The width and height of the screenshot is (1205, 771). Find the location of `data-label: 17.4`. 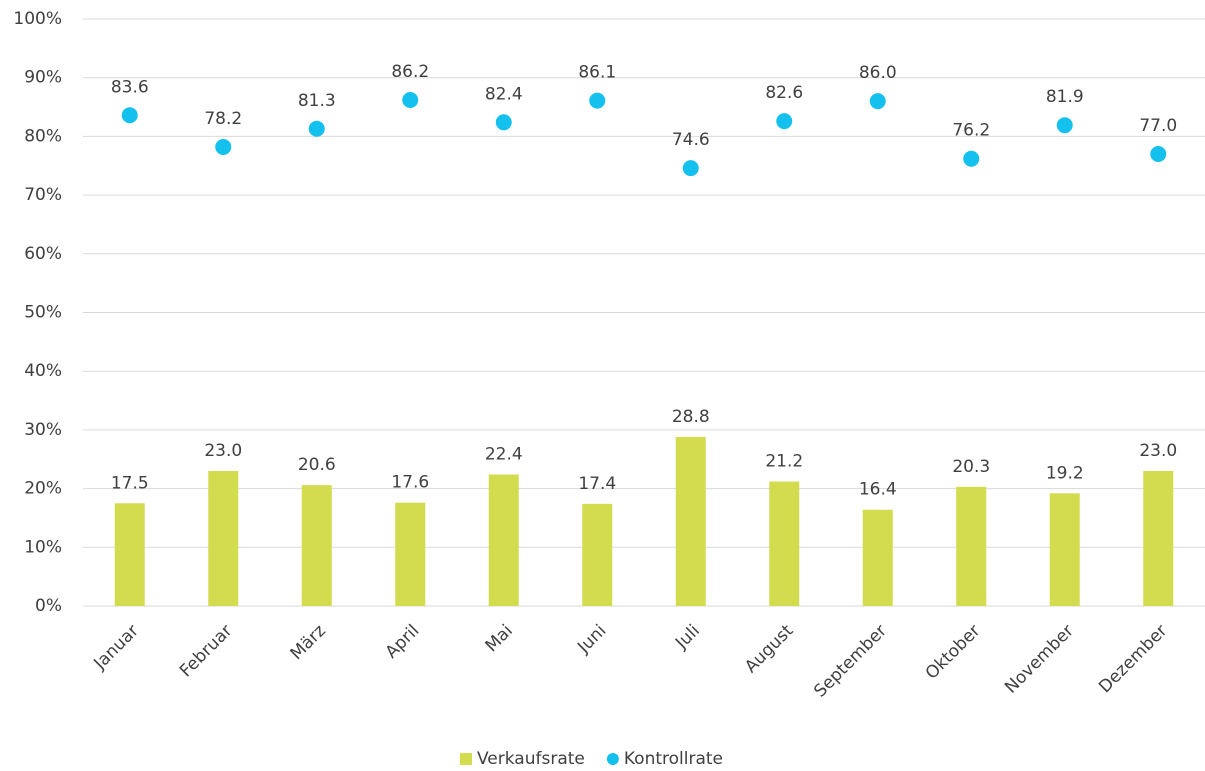

data-label: 17.4 is located at coordinates (597, 484).